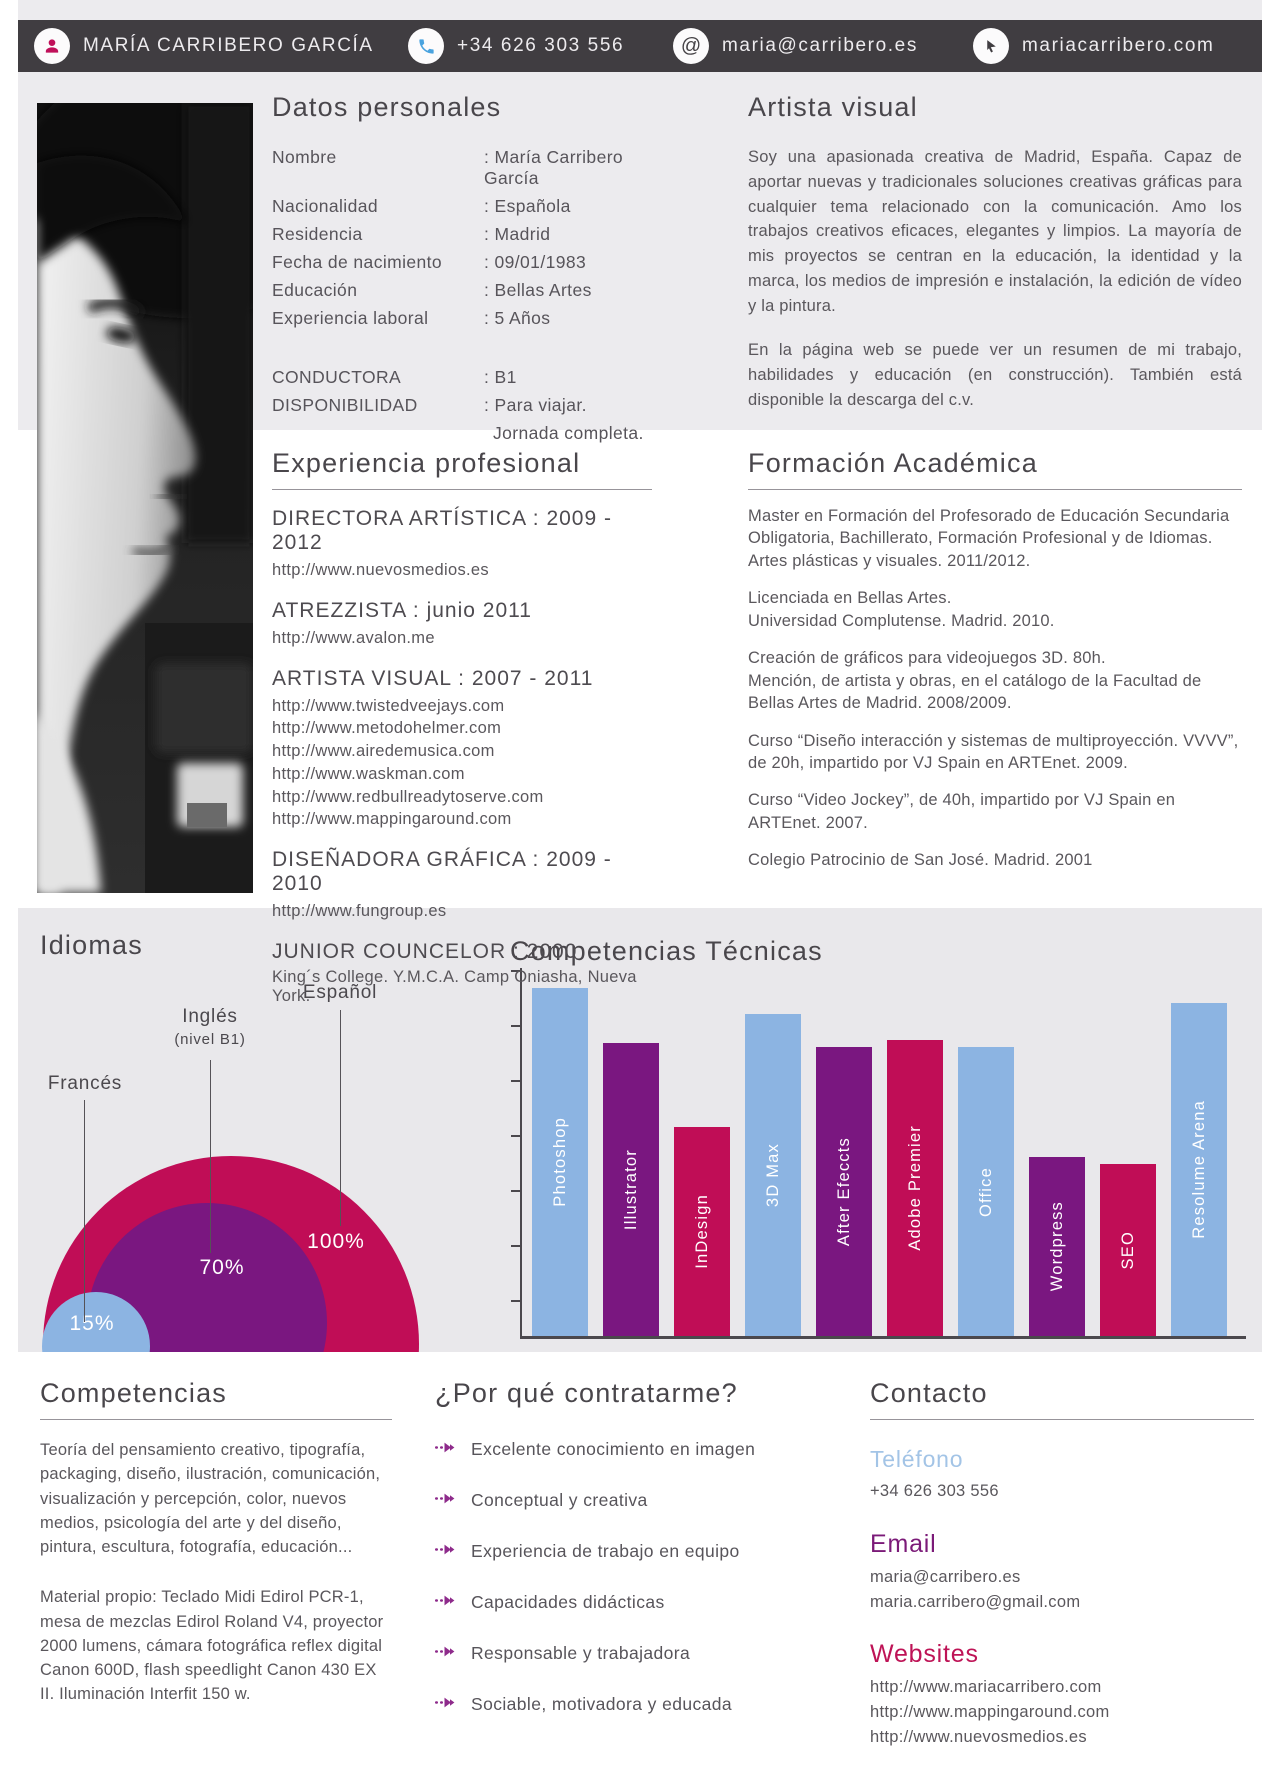  Describe the element at coordinates (408, 796) in the screenshot. I see `experience-link: http://www.redbullreadytoserve.com` at that location.